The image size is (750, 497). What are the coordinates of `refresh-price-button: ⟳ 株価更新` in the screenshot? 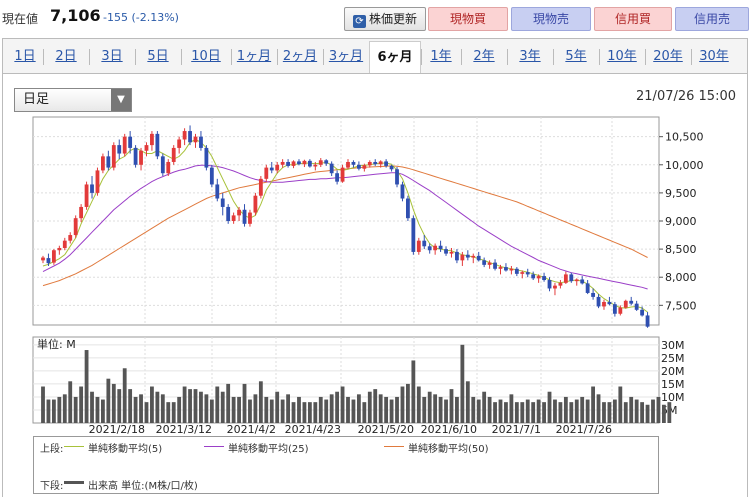 It's located at (385, 19).